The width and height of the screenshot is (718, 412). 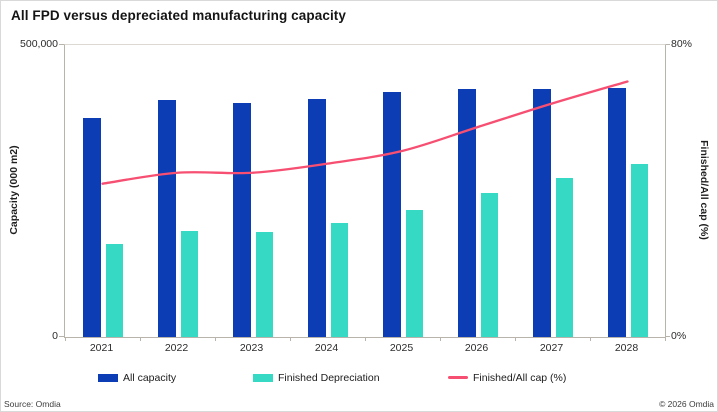 What do you see at coordinates (667, 44) in the screenshot?
I see `right-axis-top-tickmark` at bounding box center [667, 44].